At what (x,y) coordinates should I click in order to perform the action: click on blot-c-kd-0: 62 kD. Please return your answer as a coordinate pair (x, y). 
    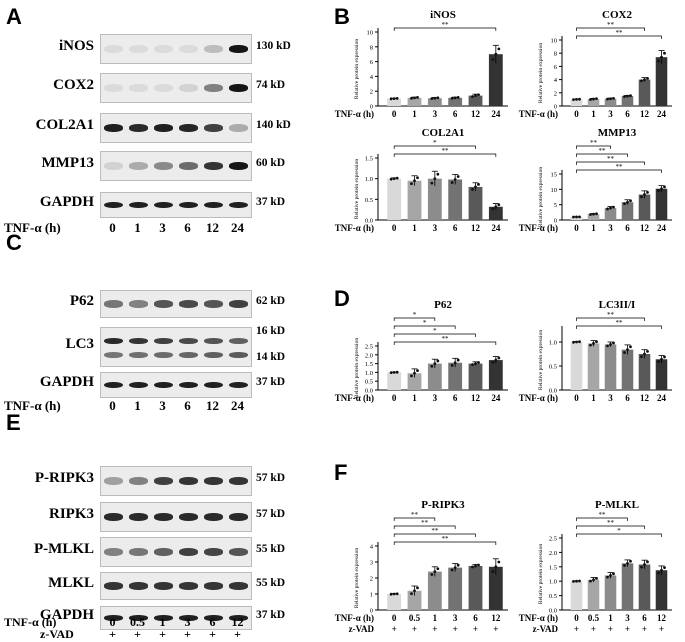
    Looking at the image, I should click on (271, 301).